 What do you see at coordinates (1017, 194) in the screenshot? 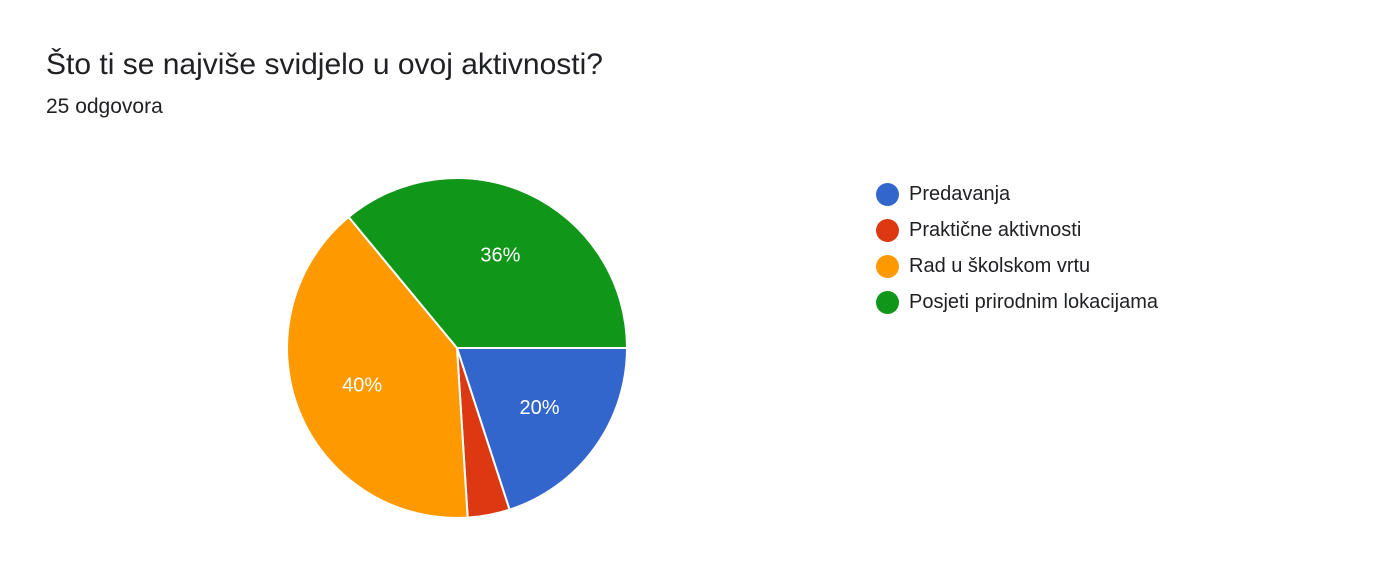
I see `legend-item-0: Predavanja` at bounding box center [1017, 194].